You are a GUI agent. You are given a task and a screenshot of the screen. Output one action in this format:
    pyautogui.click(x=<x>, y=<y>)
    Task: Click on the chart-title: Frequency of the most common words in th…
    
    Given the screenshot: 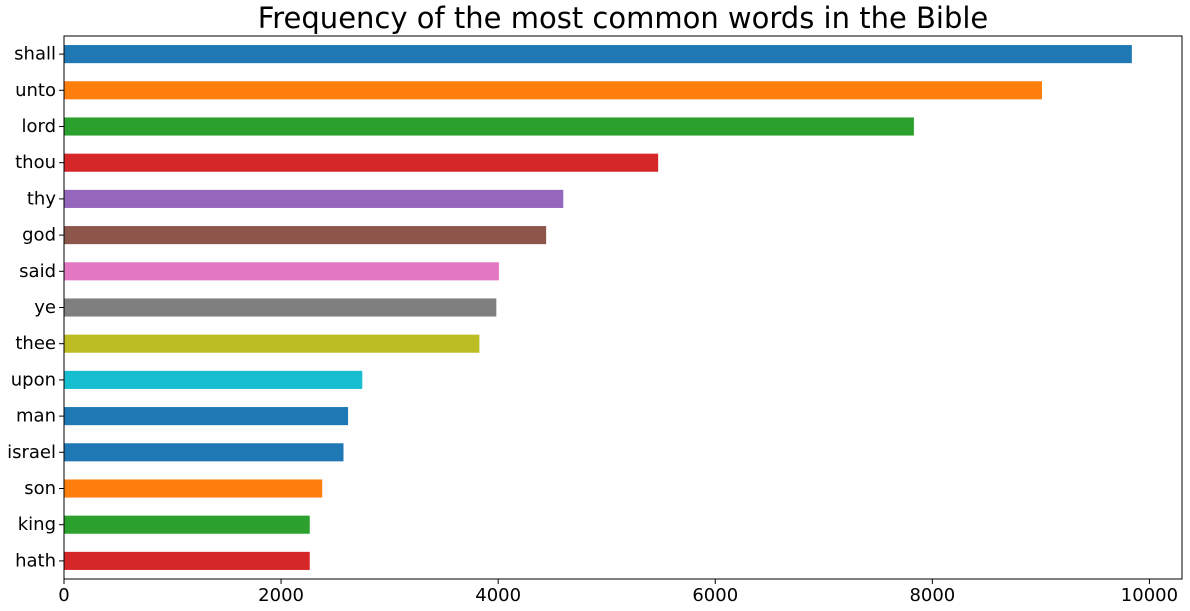 What is the action you would take?
    pyautogui.click(x=623, y=18)
    